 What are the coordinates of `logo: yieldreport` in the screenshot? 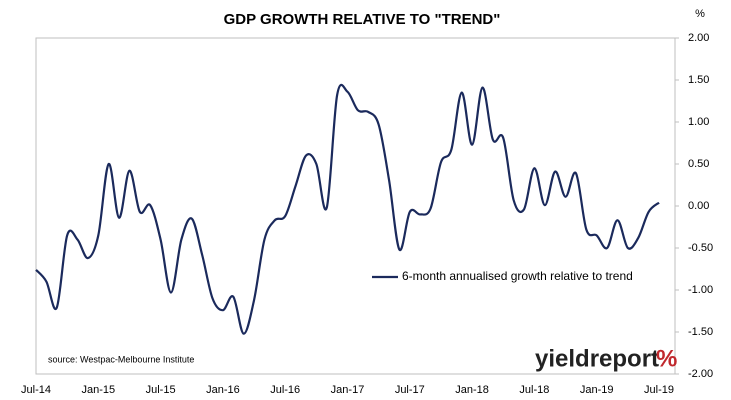 It's located at (597, 358).